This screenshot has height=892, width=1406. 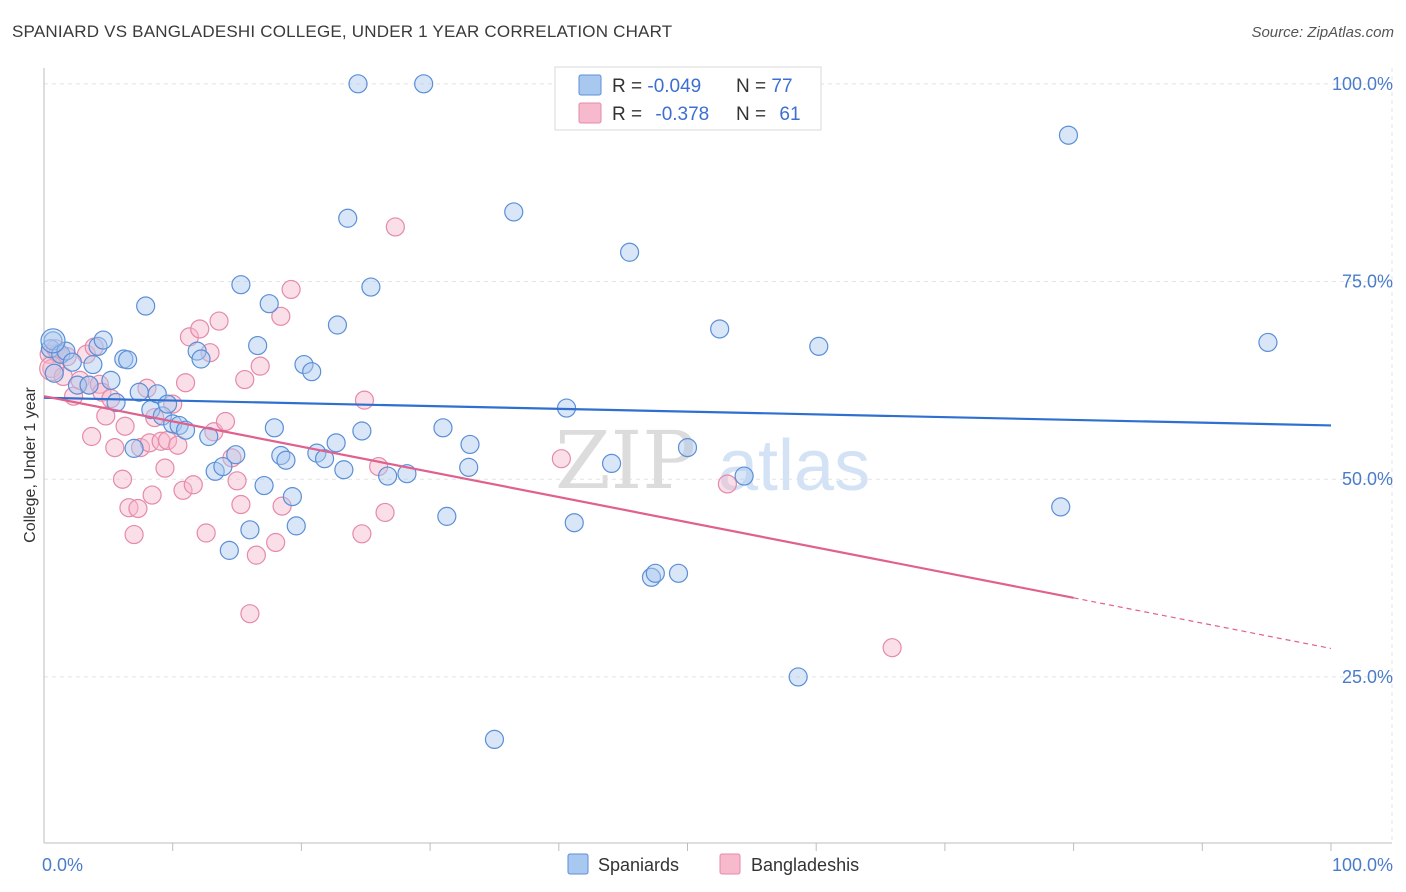 I want to click on svg-text: N = 61, so click(x=768, y=114).